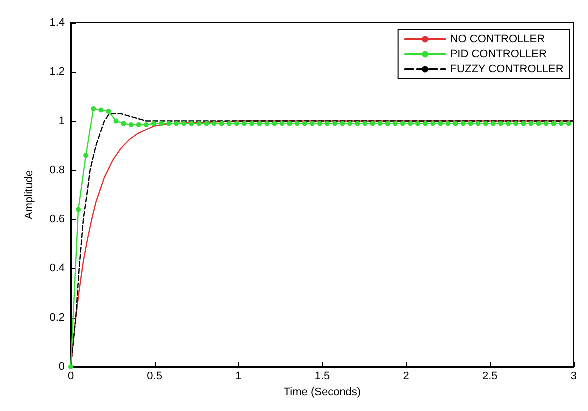 Image resolution: width=588 pixels, height=411 pixels. What do you see at coordinates (323, 392) in the screenshot?
I see `x-axis-title: Time (Seconds)` at bounding box center [323, 392].